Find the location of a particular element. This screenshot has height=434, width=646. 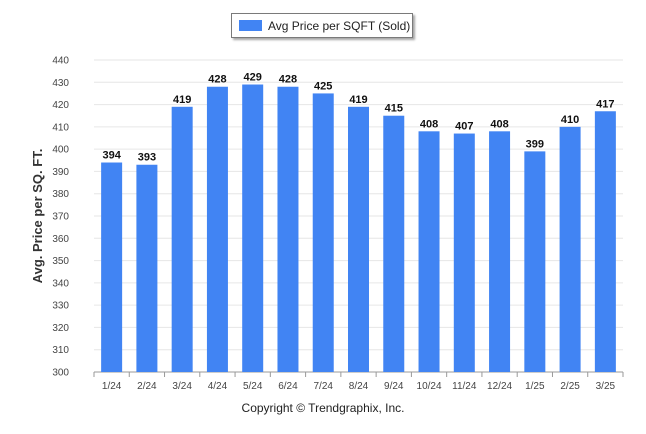

x-tick-label: 8/24 is located at coordinates (359, 386).